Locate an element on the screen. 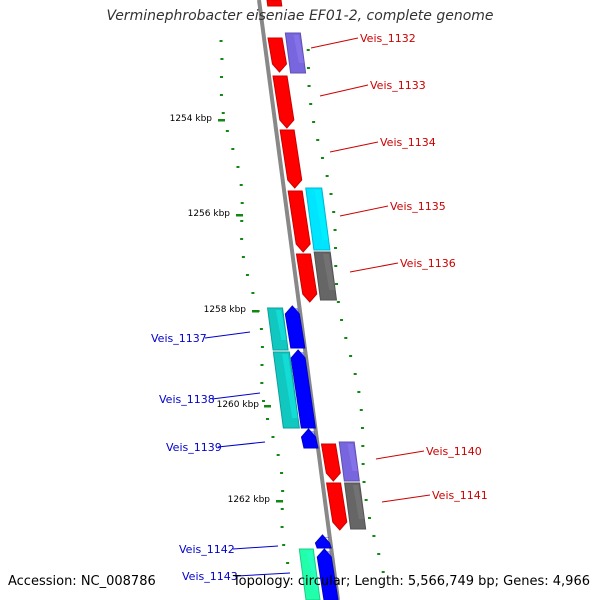  feature-block-cyan is located at coordinates (318, 219).